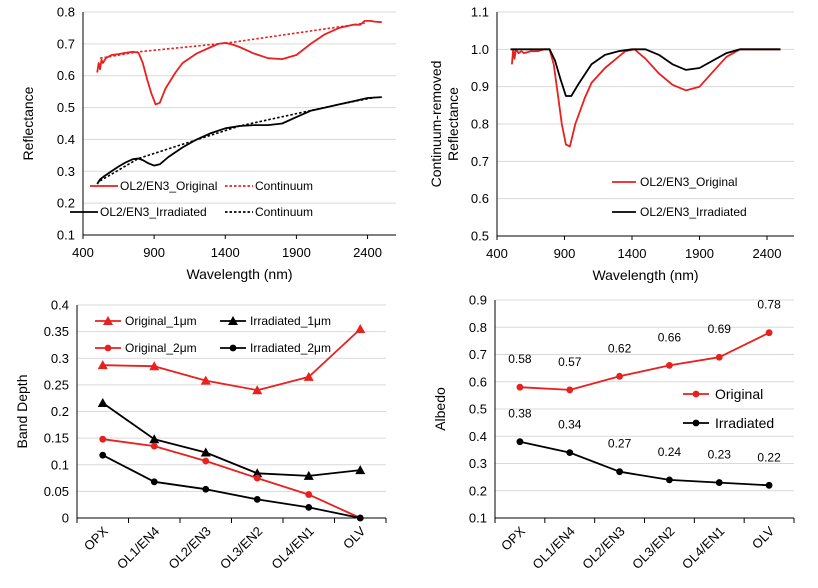  I want to click on data-label: 0.66, so click(670, 337).